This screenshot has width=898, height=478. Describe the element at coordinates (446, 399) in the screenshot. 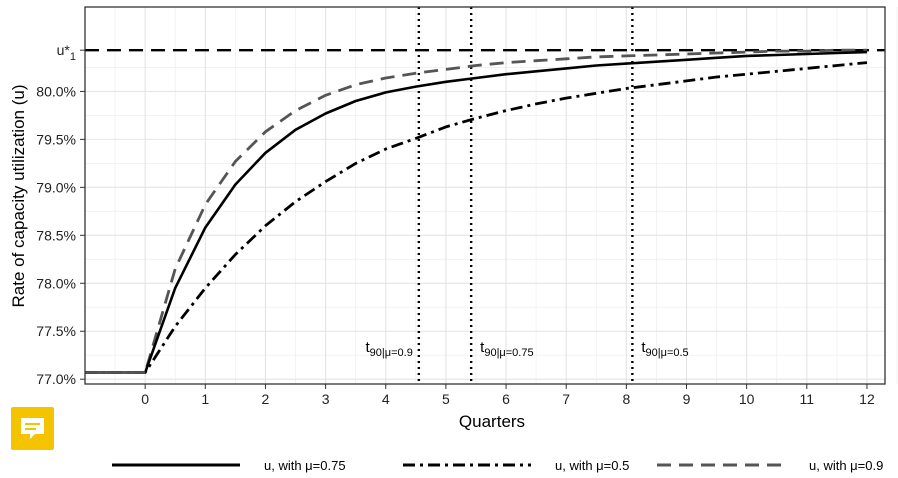

I see `x-tick-label: 5` at that location.